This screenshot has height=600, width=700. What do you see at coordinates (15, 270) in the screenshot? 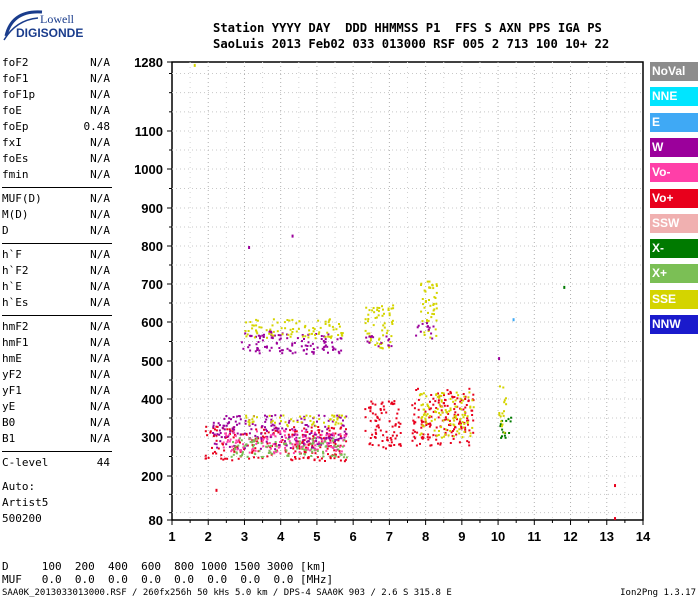
I see `param-name: h`F2` at bounding box center [15, 270].